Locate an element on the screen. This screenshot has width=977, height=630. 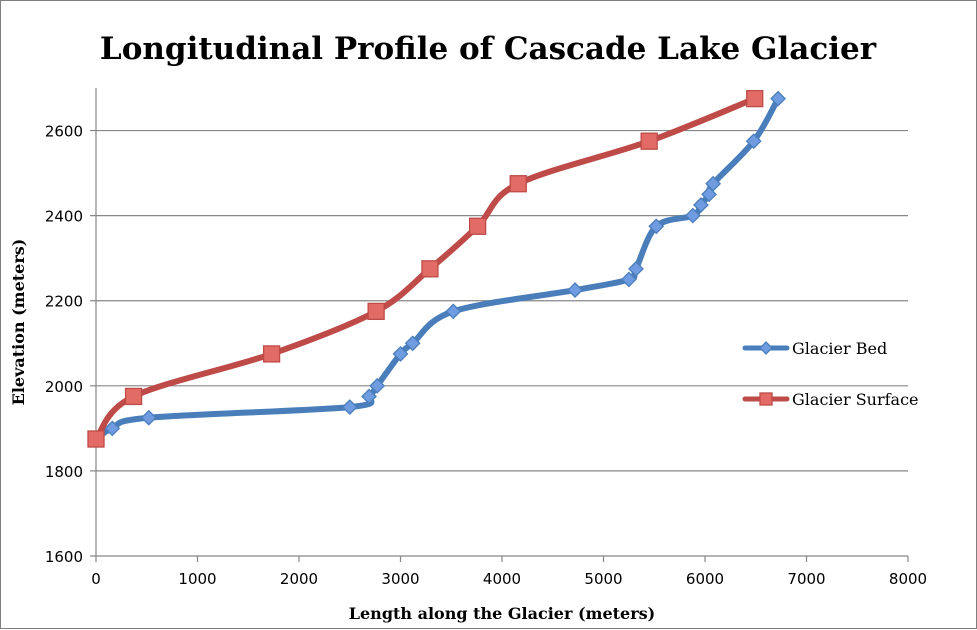
y-tick-label: 1600 is located at coordinates (64, 557).